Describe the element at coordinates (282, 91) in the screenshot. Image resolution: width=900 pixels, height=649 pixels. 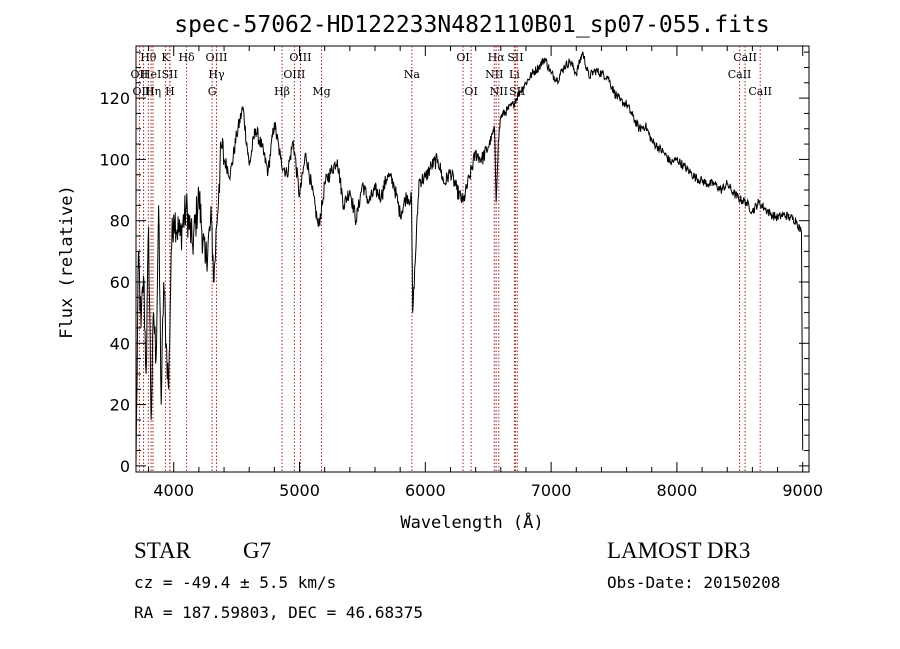
I see `spectral-line-label: Hβ` at that location.